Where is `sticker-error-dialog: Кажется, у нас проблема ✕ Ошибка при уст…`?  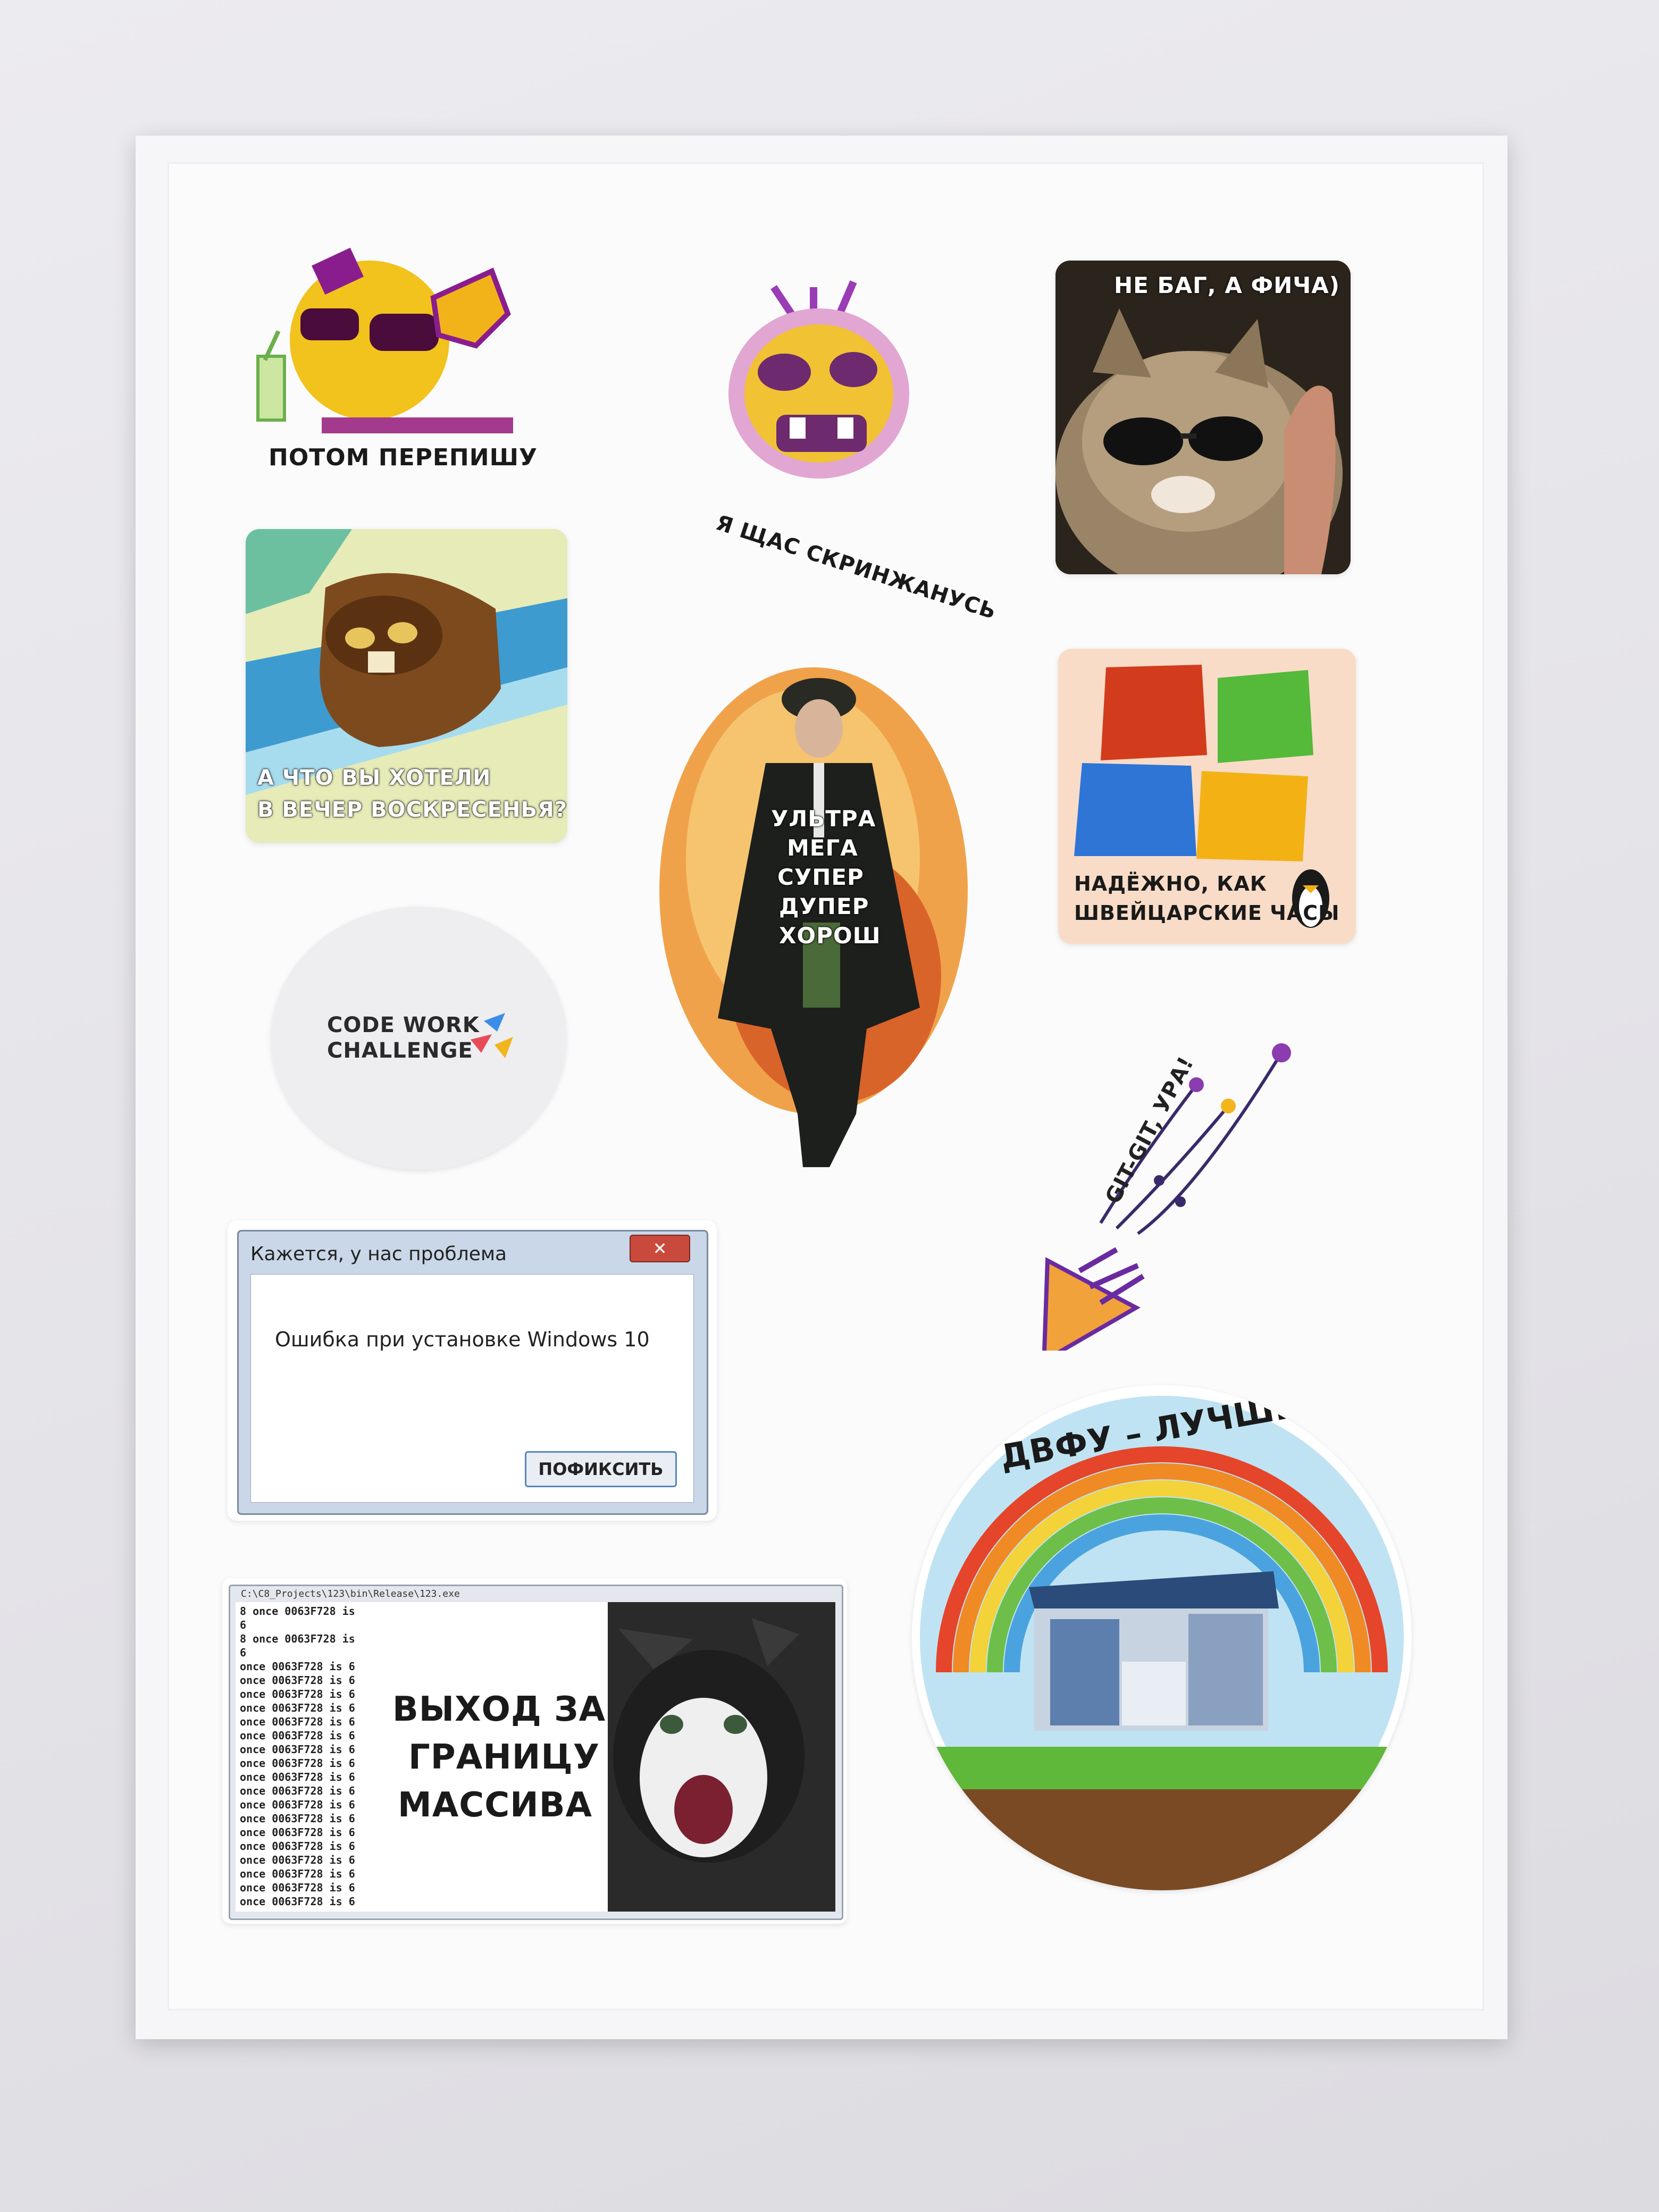
sticker-error-dialog: Кажется, у нас проблема ✕ Ошибка при уст… is located at coordinates (472, 1370).